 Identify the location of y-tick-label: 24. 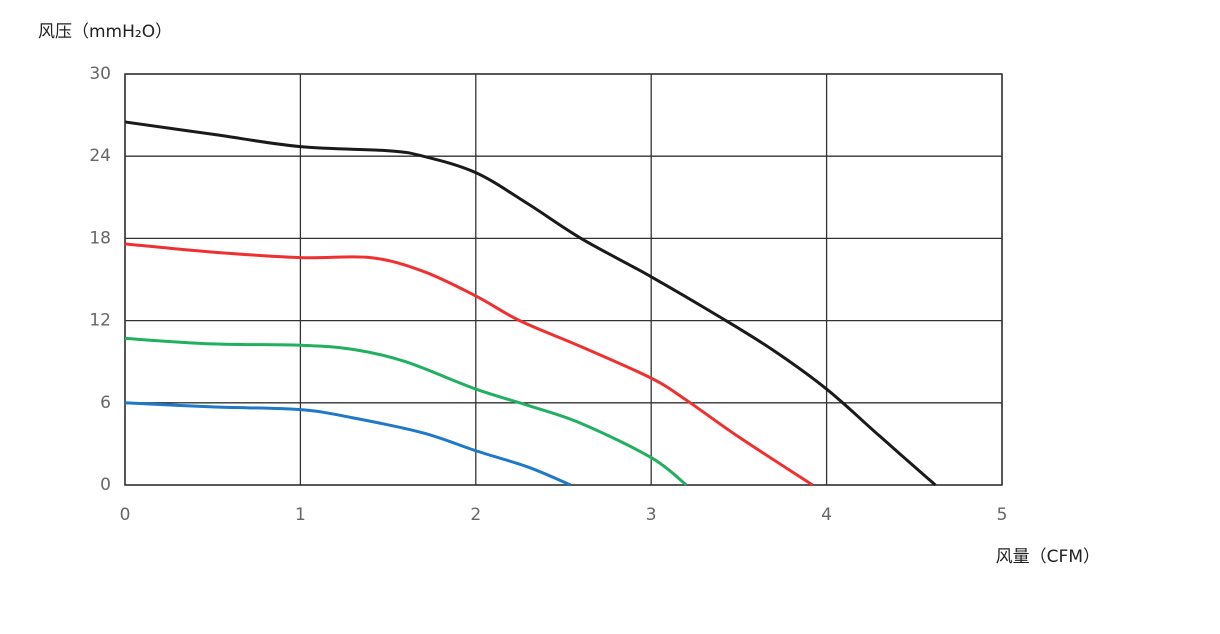
(100, 156).